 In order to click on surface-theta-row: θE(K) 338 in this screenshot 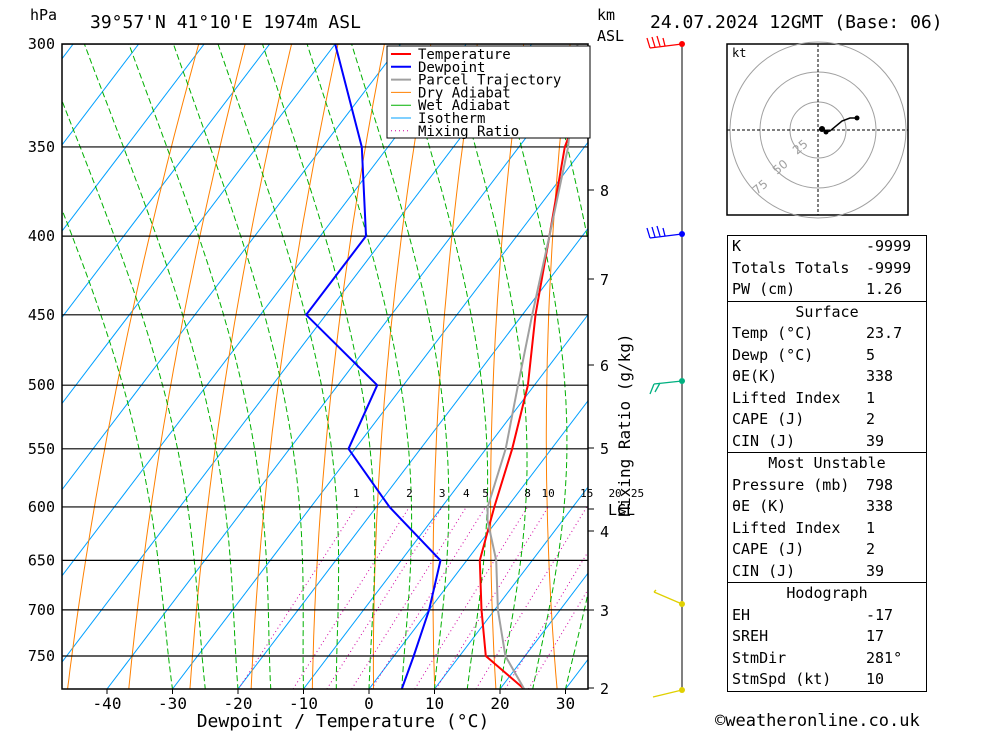, I will do `click(827, 377)`.